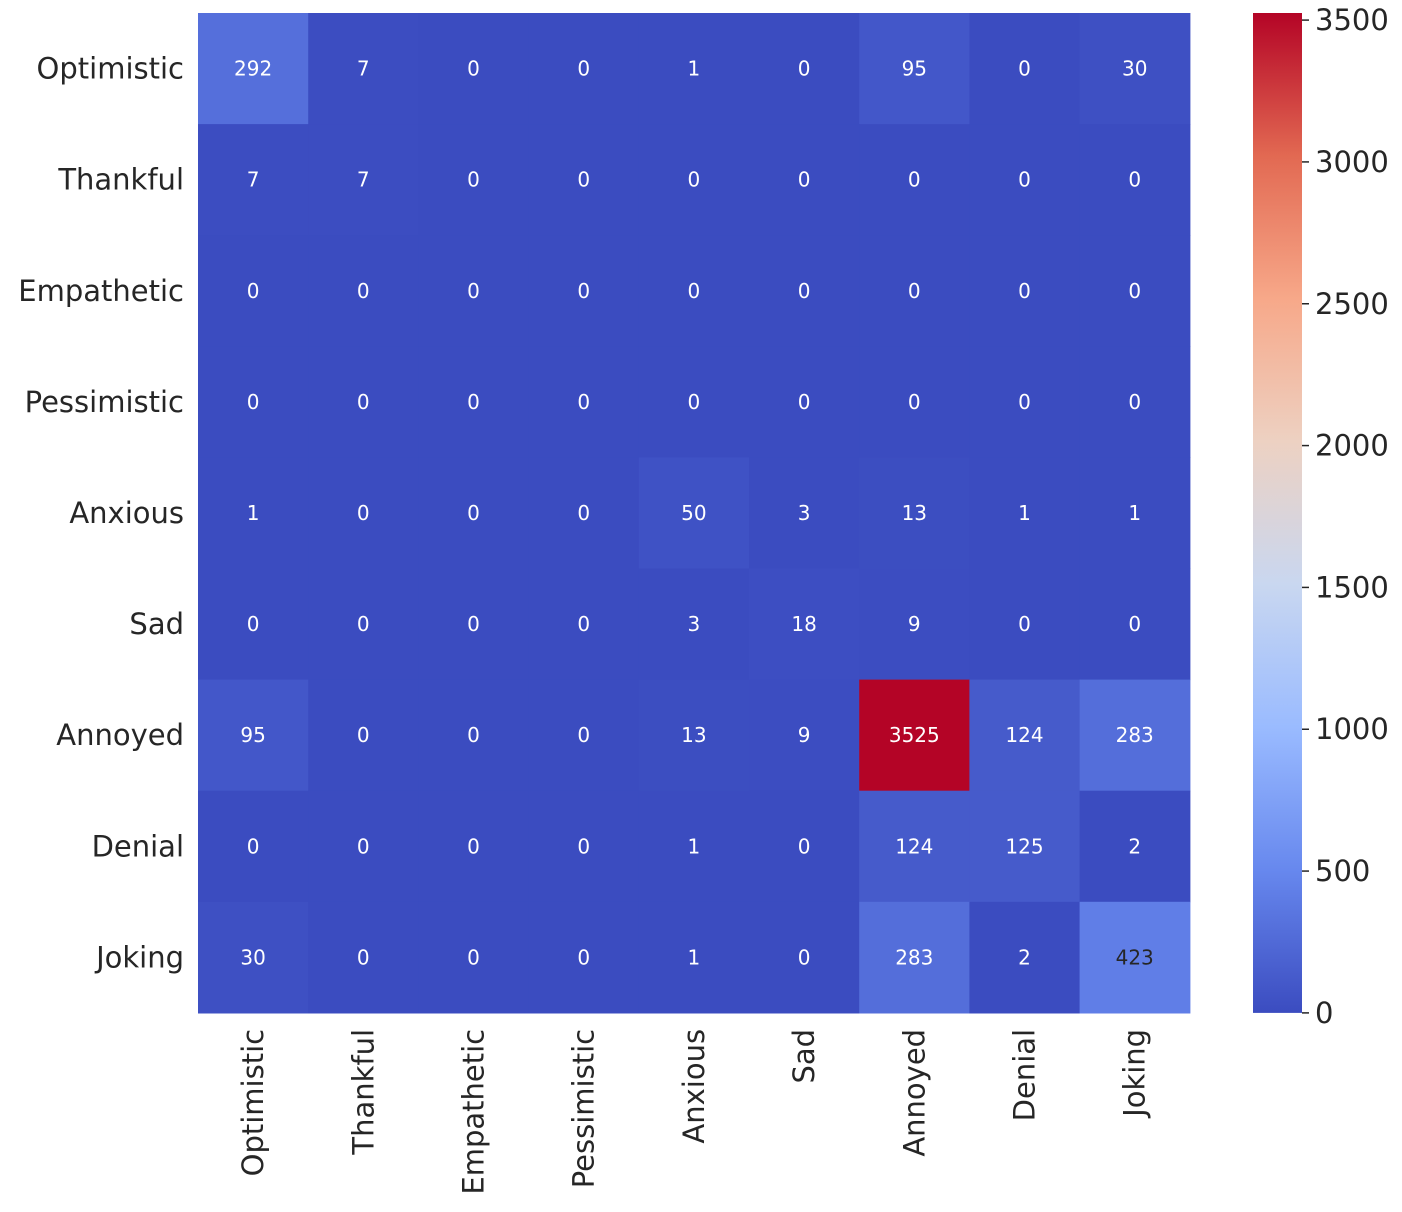 The image size is (1402, 1212). Describe the element at coordinates (253, 291) in the screenshot. I see `heatmap-cell-empathetic-optimistic` at that location.